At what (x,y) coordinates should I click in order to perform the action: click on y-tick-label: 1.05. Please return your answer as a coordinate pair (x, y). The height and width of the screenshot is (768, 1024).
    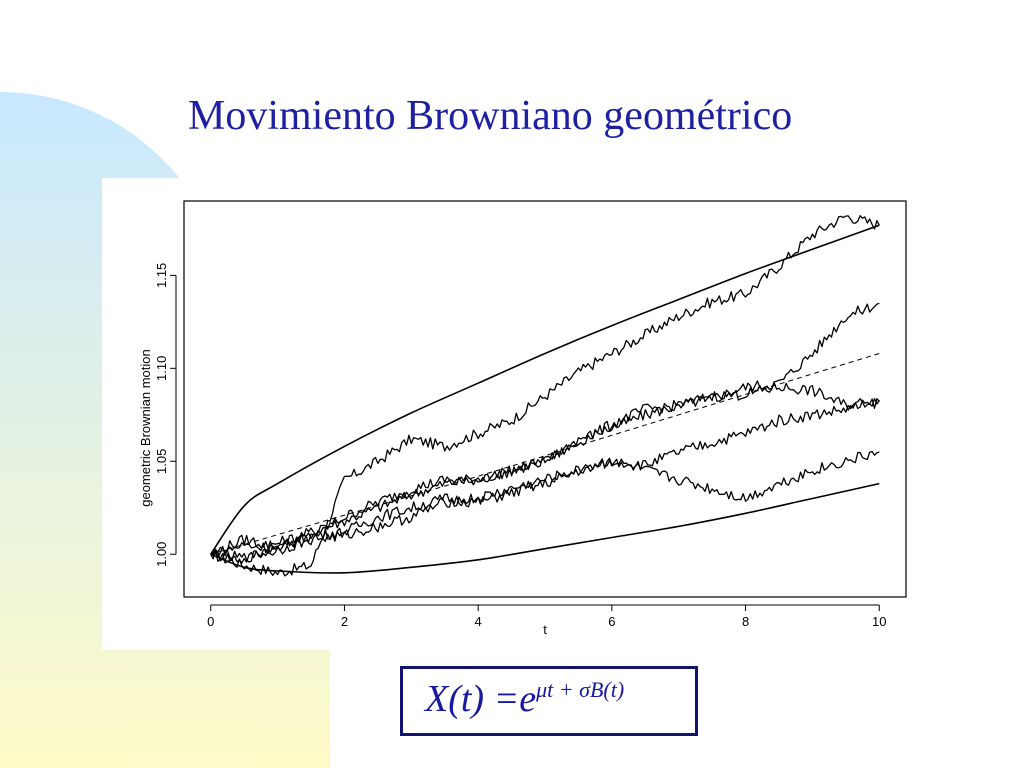
    Looking at the image, I should click on (161, 461).